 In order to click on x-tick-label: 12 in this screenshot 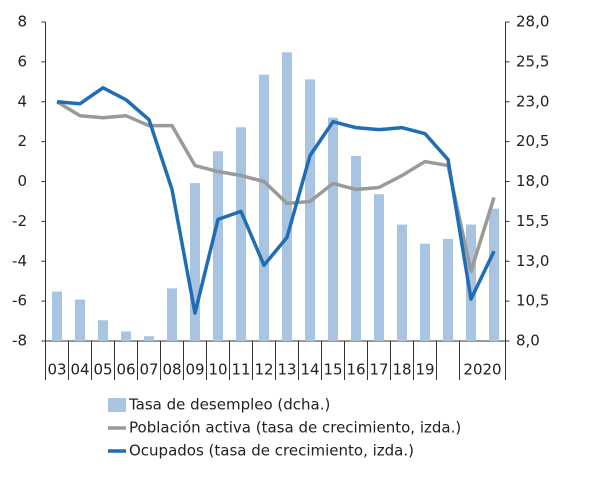, I will do `click(263, 370)`.